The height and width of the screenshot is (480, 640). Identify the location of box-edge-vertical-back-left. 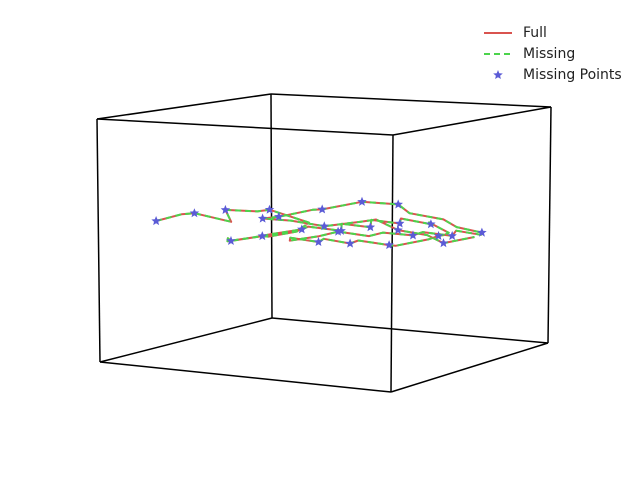
(271, 206).